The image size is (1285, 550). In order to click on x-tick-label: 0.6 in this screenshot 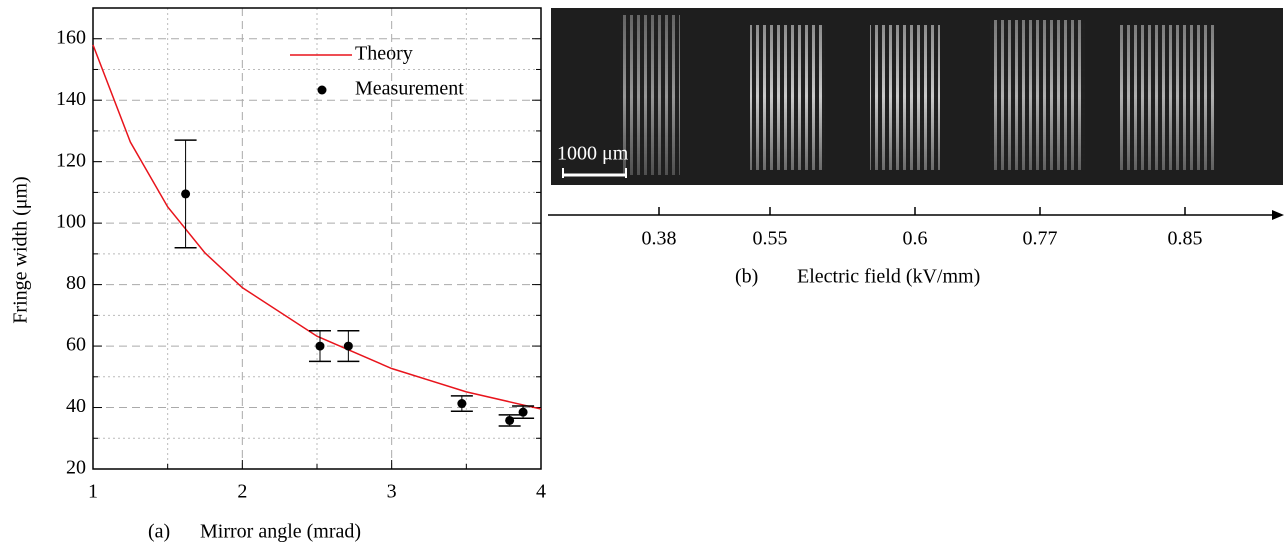, I will do `click(915, 239)`.